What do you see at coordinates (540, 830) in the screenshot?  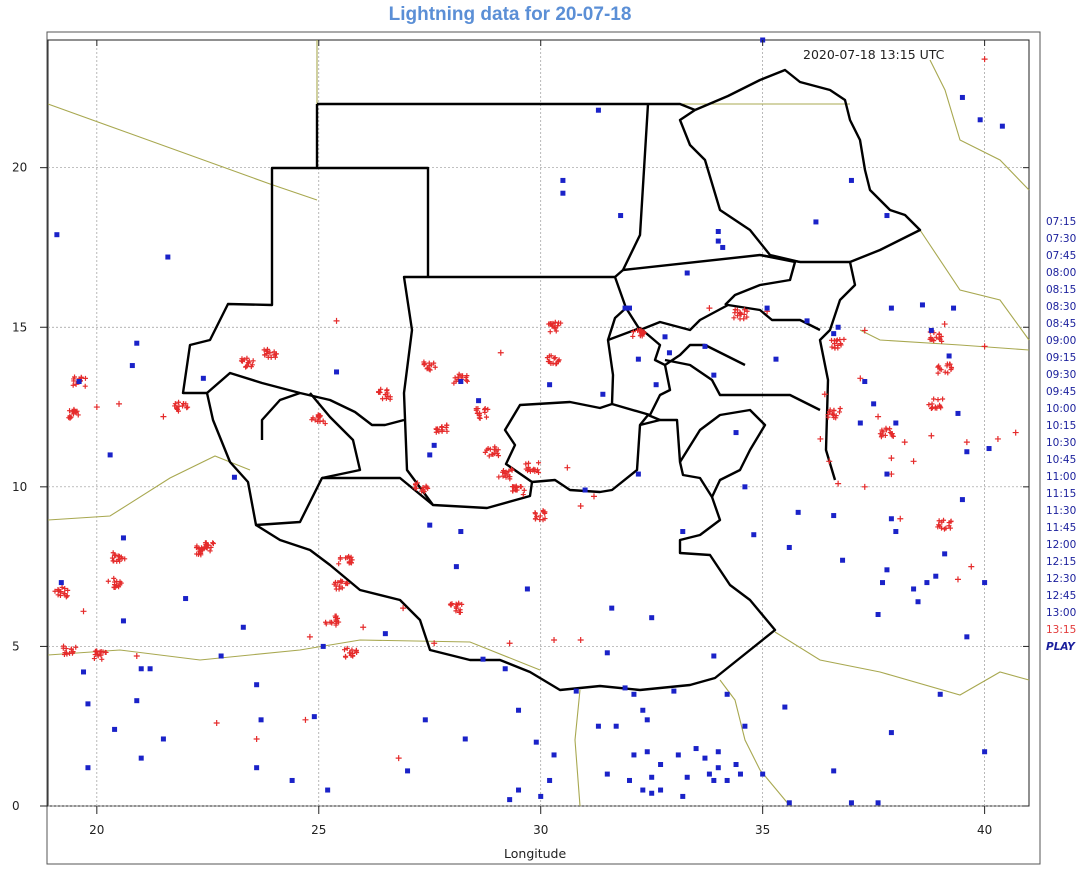 I see `x-tick-label: 30` at bounding box center [540, 830].